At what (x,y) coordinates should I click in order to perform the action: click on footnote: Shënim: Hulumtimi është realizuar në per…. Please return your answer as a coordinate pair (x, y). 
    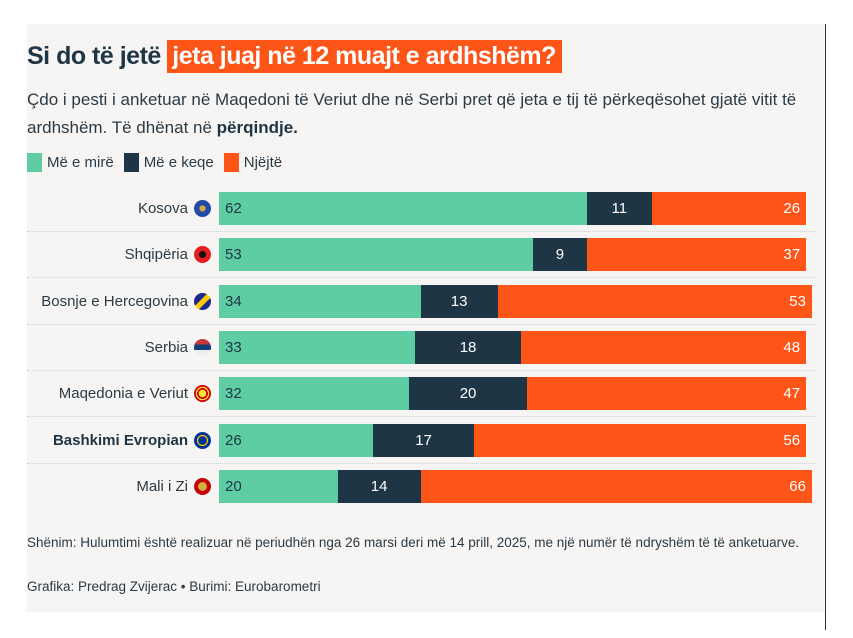
    Looking at the image, I should click on (413, 542).